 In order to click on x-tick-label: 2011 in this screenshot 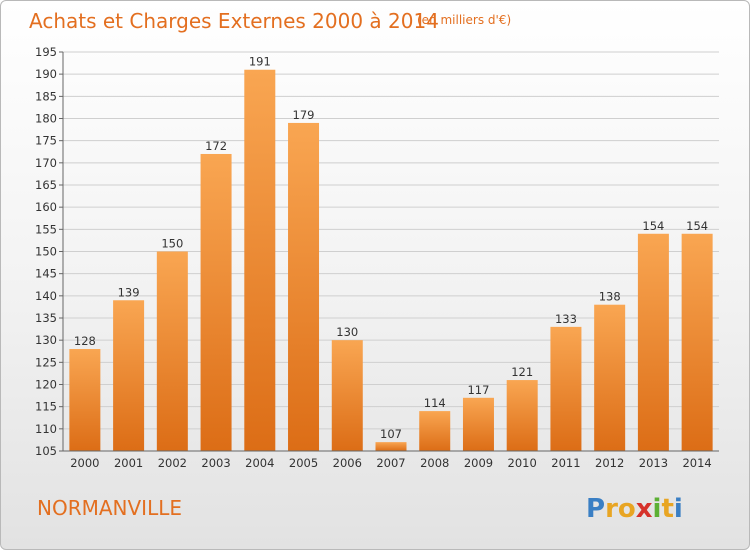, I will do `click(565, 463)`.